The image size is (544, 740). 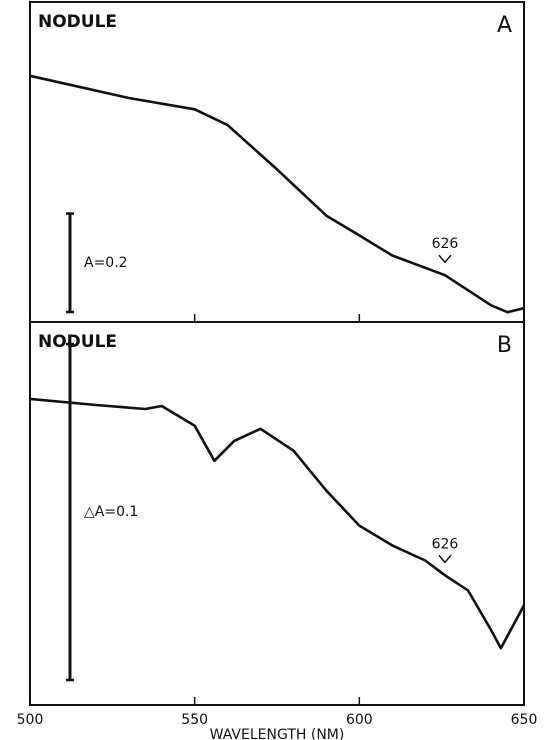 I want to click on x-tick-label: 600, so click(x=359, y=720).